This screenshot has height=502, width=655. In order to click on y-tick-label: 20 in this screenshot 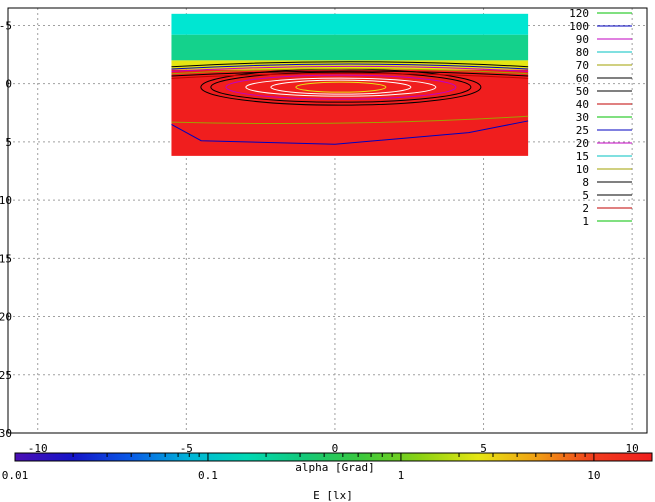, I will do `click(6, 317)`.